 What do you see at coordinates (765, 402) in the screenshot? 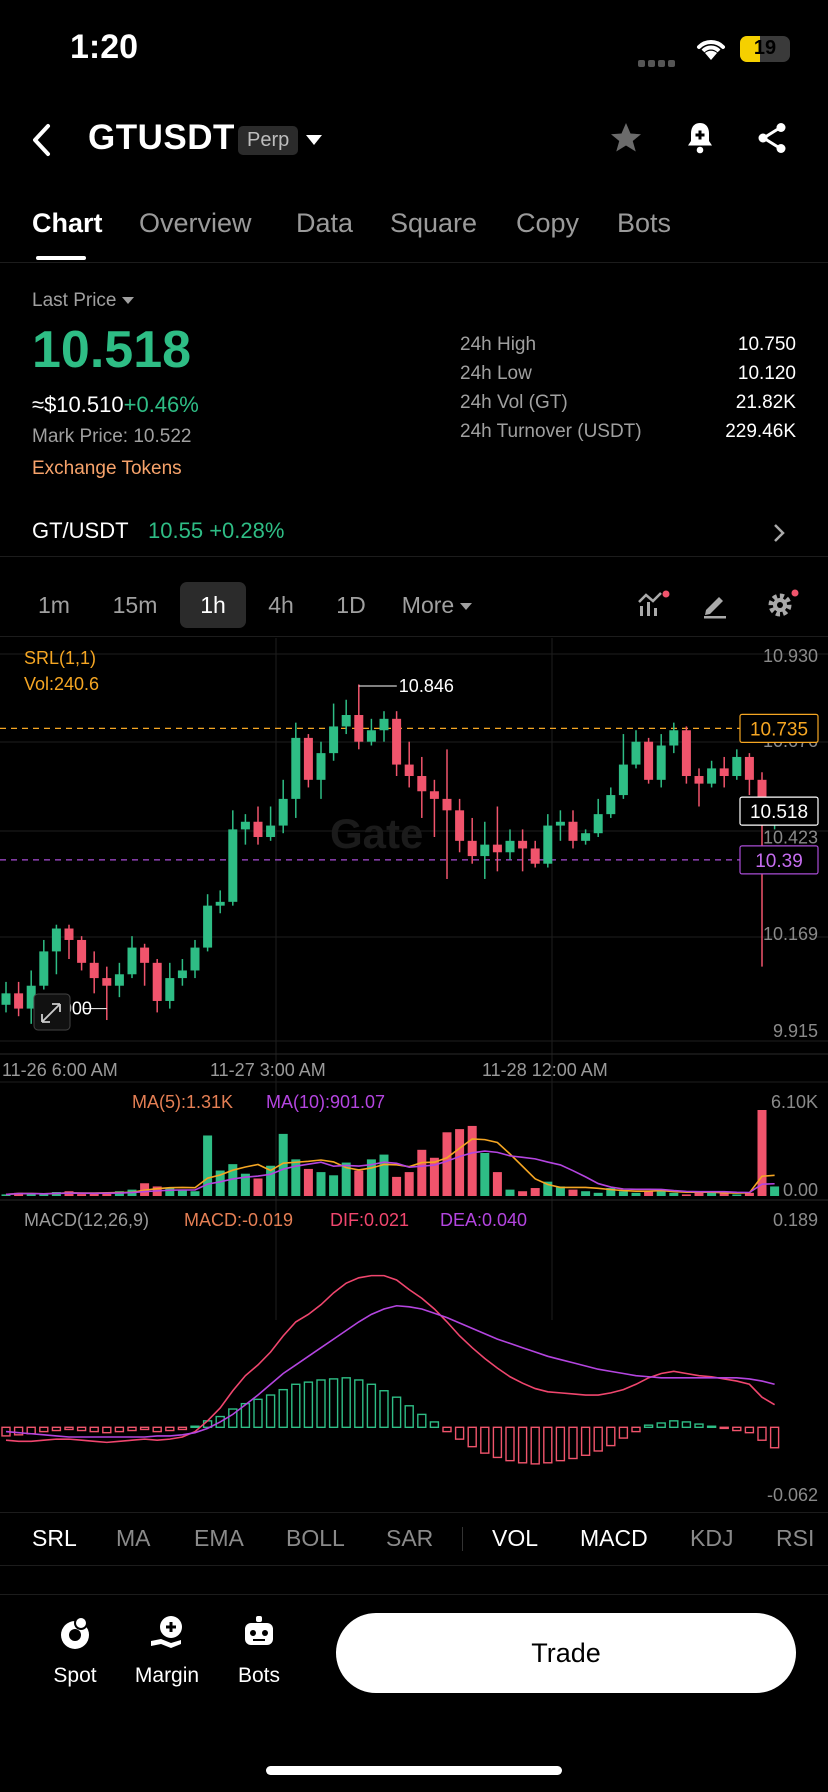
I see `stat-value: 21.82K` at bounding box center [765, 402].